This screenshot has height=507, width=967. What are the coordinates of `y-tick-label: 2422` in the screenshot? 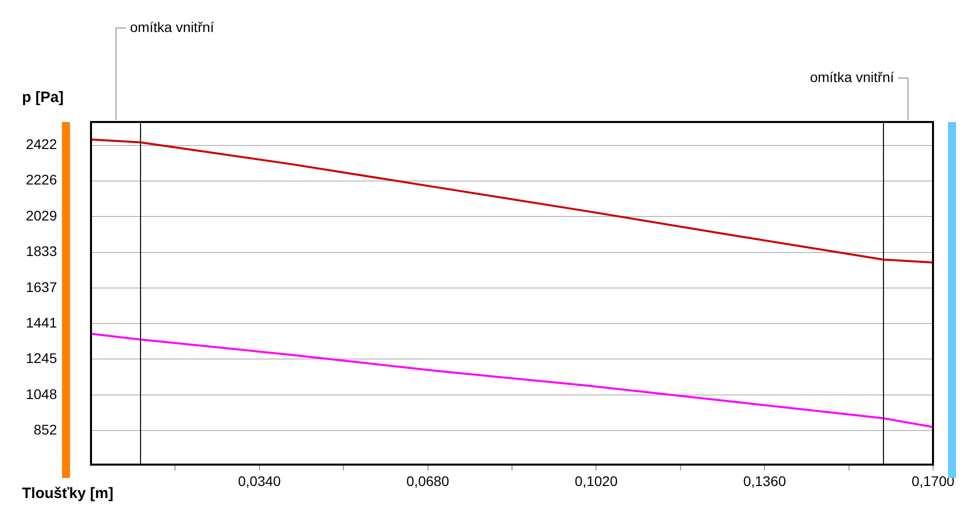 It's located at (42, 144).